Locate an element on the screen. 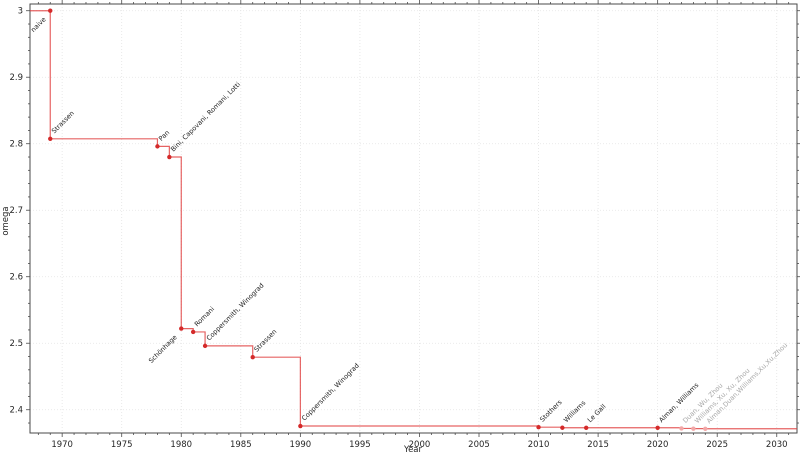 Image resolution: width=800 pixels, height=460 pixels. y-axis-label: omega is located at coordinates (6, 221).